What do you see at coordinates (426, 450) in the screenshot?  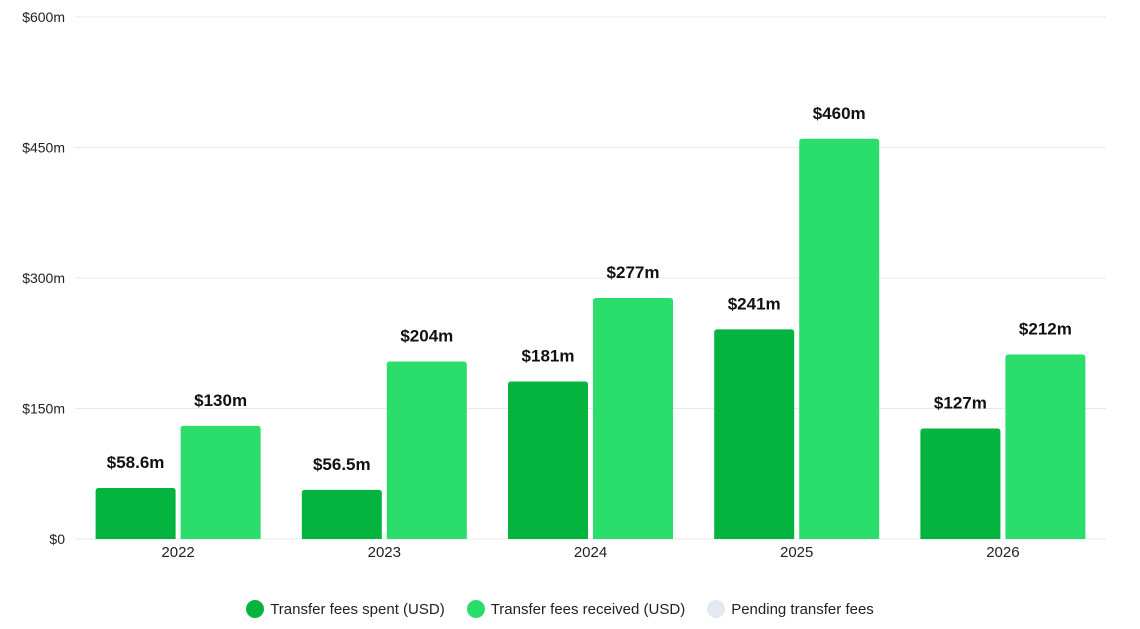 I see `bar-received-2023` at bounding box center [426, 450].